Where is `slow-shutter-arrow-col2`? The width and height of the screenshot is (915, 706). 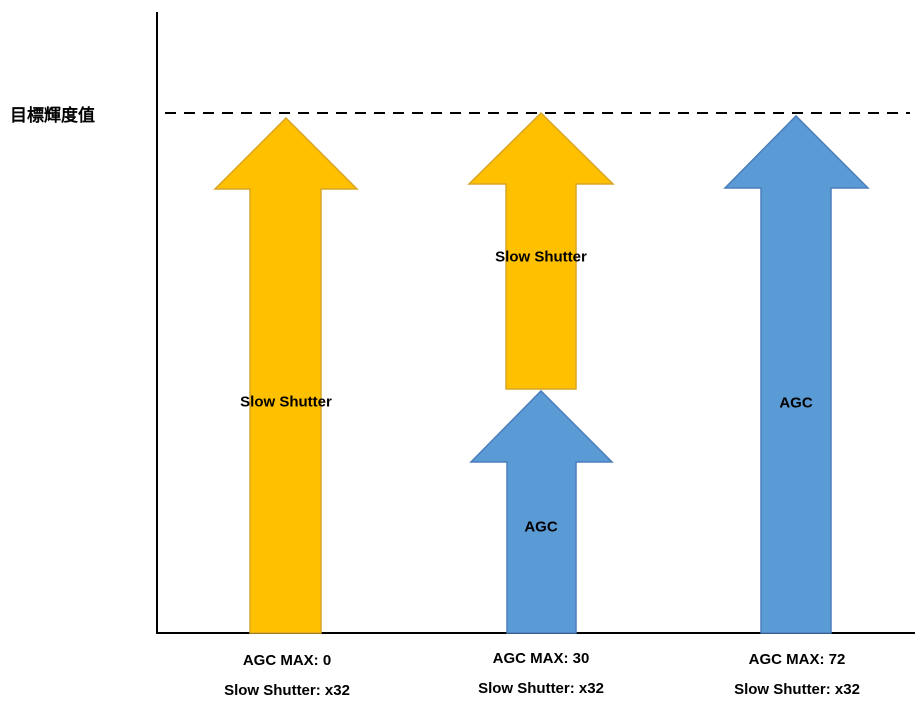
slow-shutter-arrow-col2 is located at coordinates (541, 250).